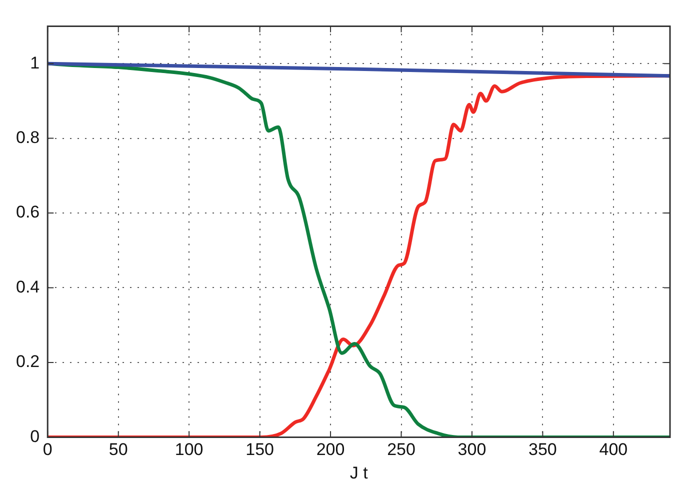 This screenshot has width=684, height=492. Describe the element at coordinates (35, 436) in the screenshot. I see `y-tick-label: 0` at that location.